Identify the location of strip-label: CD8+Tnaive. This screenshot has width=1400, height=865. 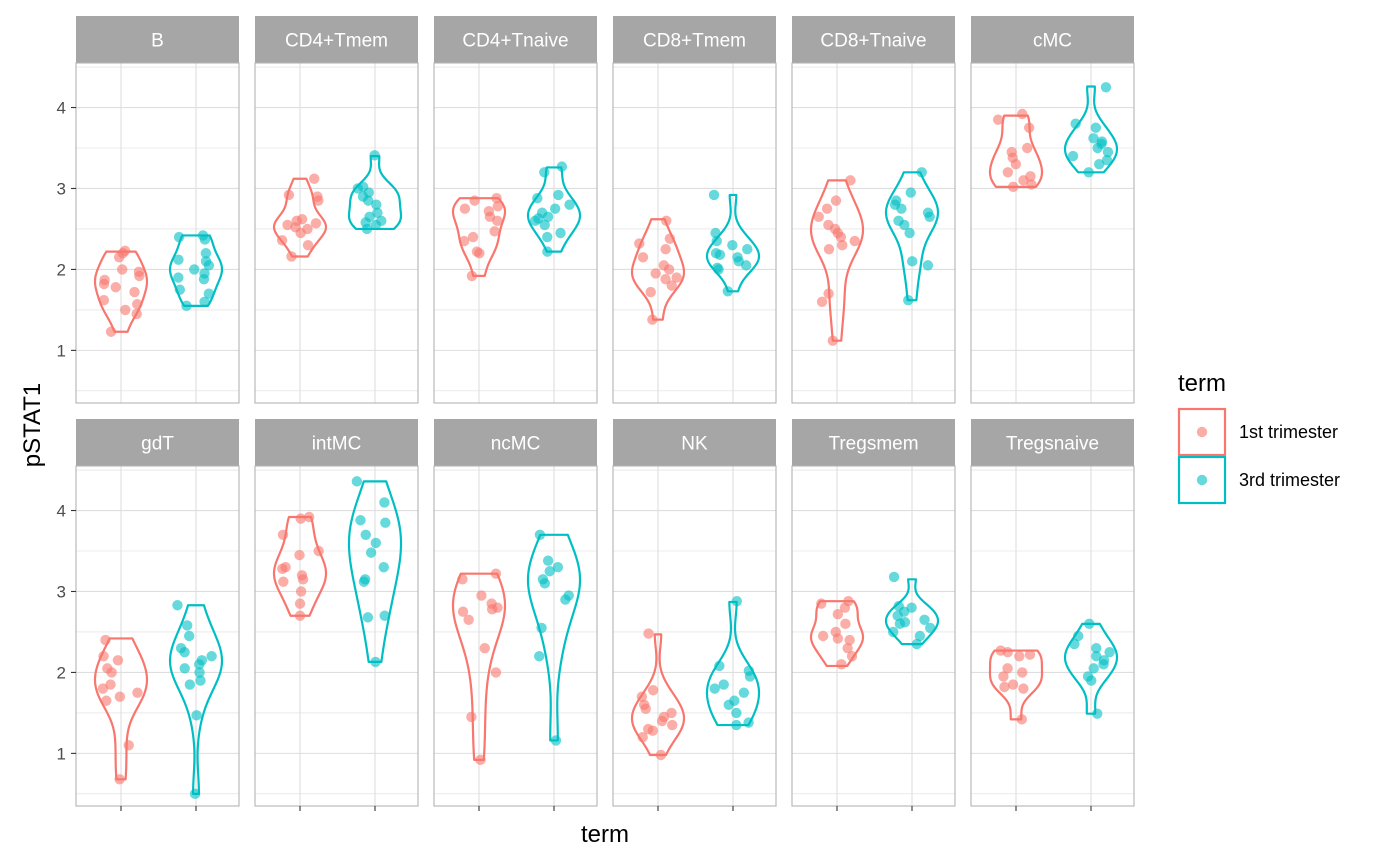
(873, 41).